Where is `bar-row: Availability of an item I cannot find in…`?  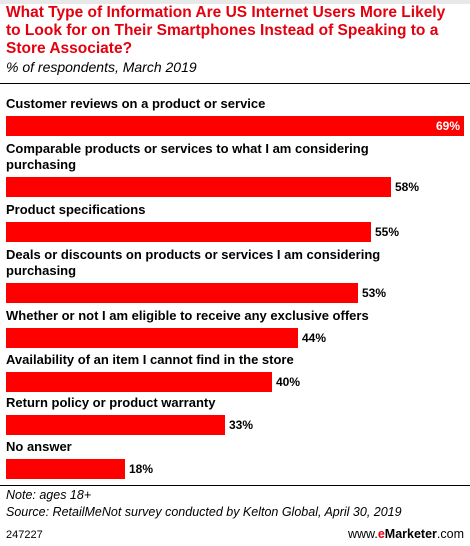 bar-row: Availability of an item I cannot find in… is located at coordinates (153, 372).